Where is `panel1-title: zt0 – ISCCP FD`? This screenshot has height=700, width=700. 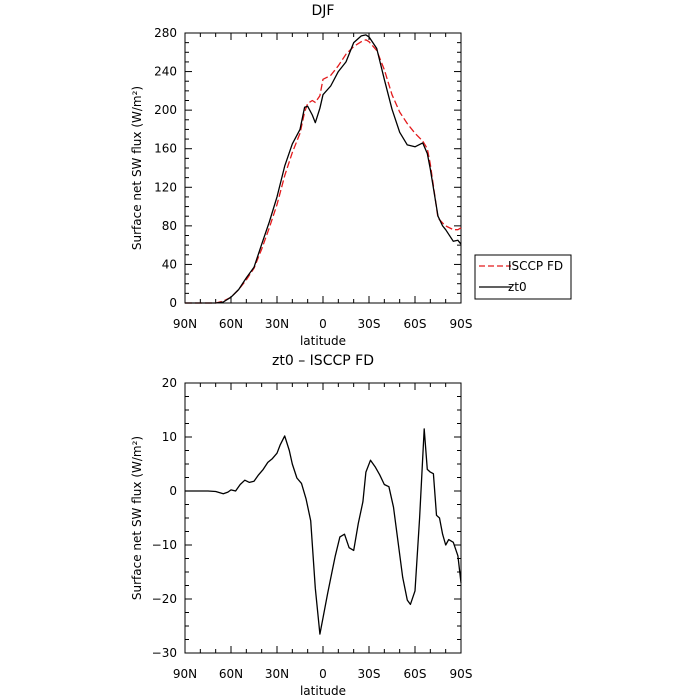
panel1-title: zt0 – ISCCP FD is located at coordinates (323, 361).